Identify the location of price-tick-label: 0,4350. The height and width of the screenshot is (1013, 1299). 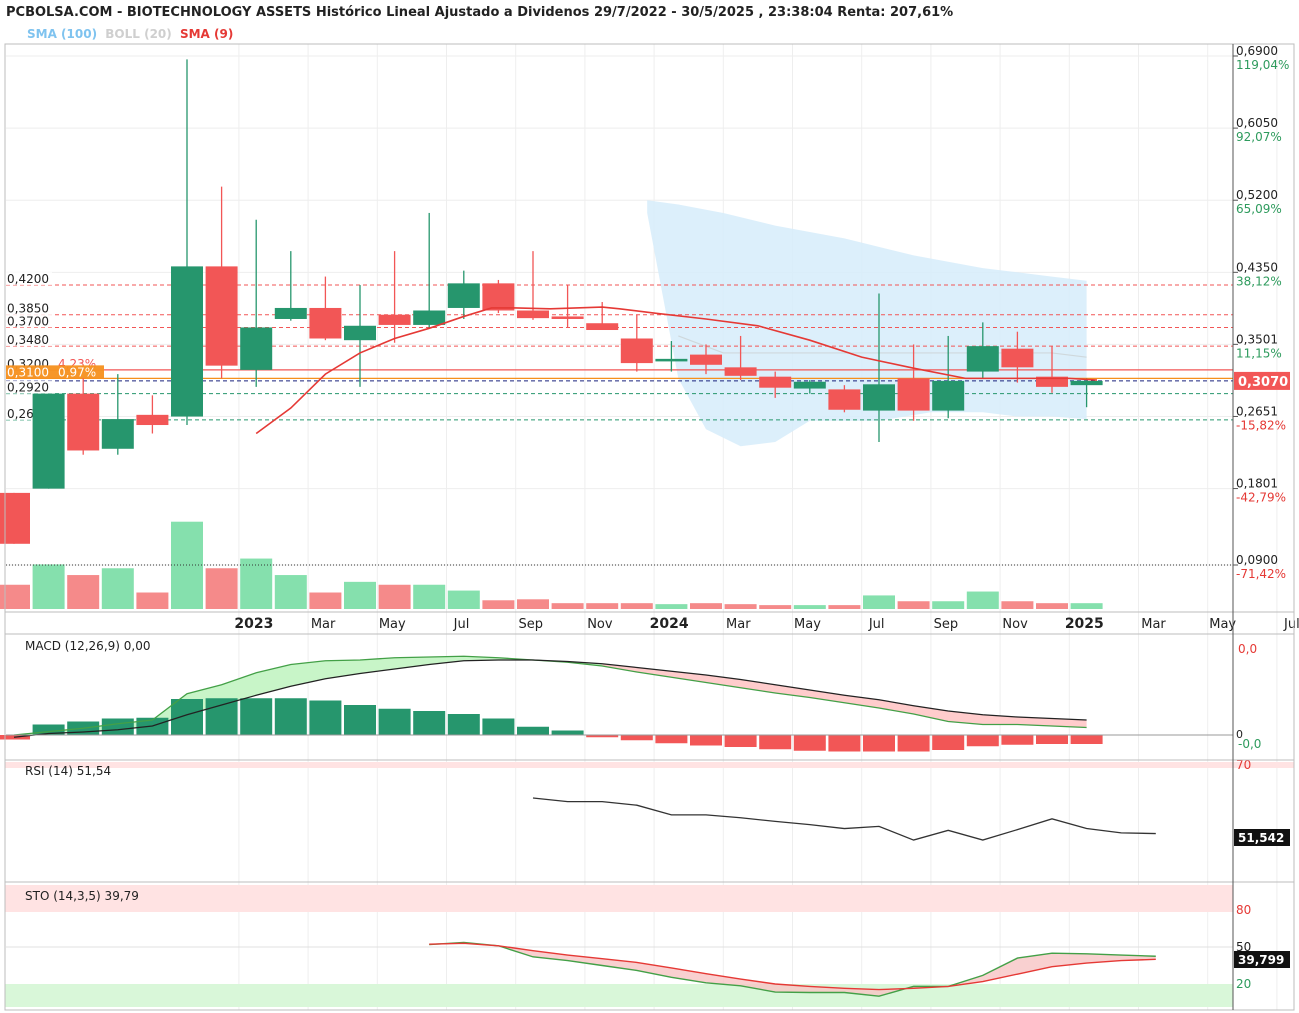
(1257, 267).